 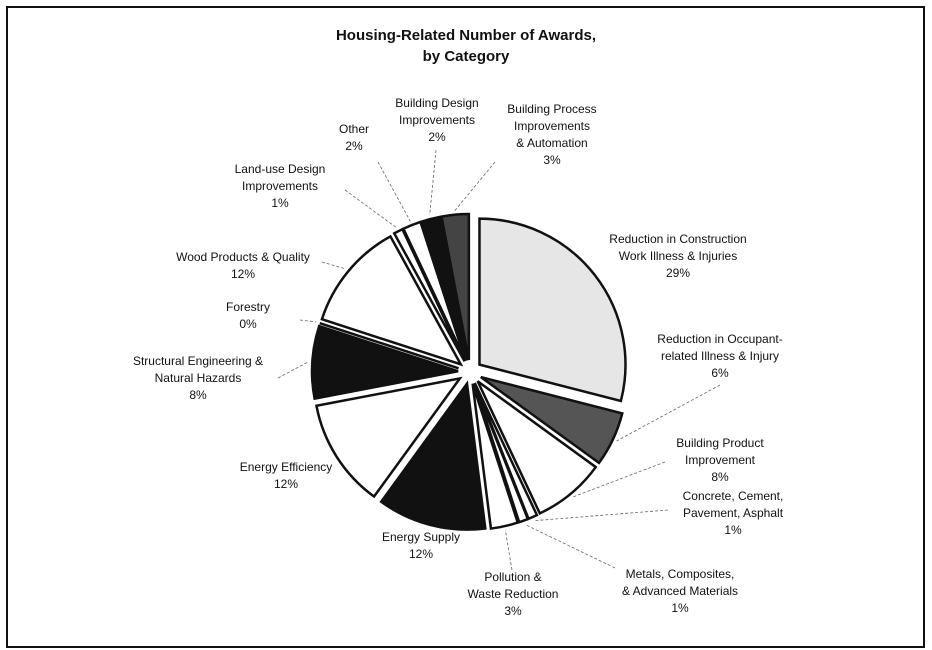 What do you see at coordinates (248, 324) in the screenshot?
I see `value-label: 0%` at bounding box center [248, 324].